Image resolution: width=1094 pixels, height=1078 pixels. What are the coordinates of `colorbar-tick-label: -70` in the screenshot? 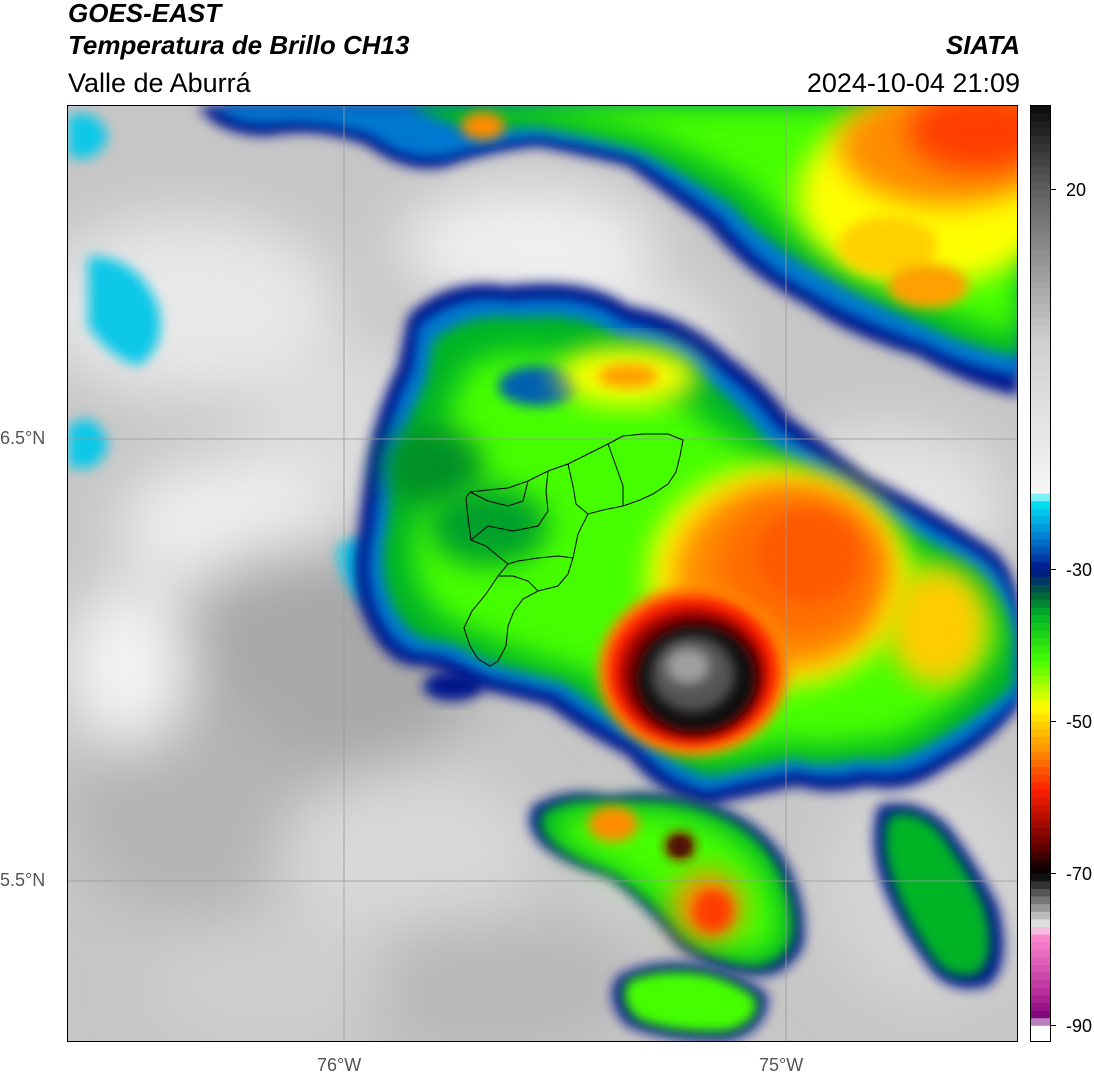 It's located at (1079, 873).